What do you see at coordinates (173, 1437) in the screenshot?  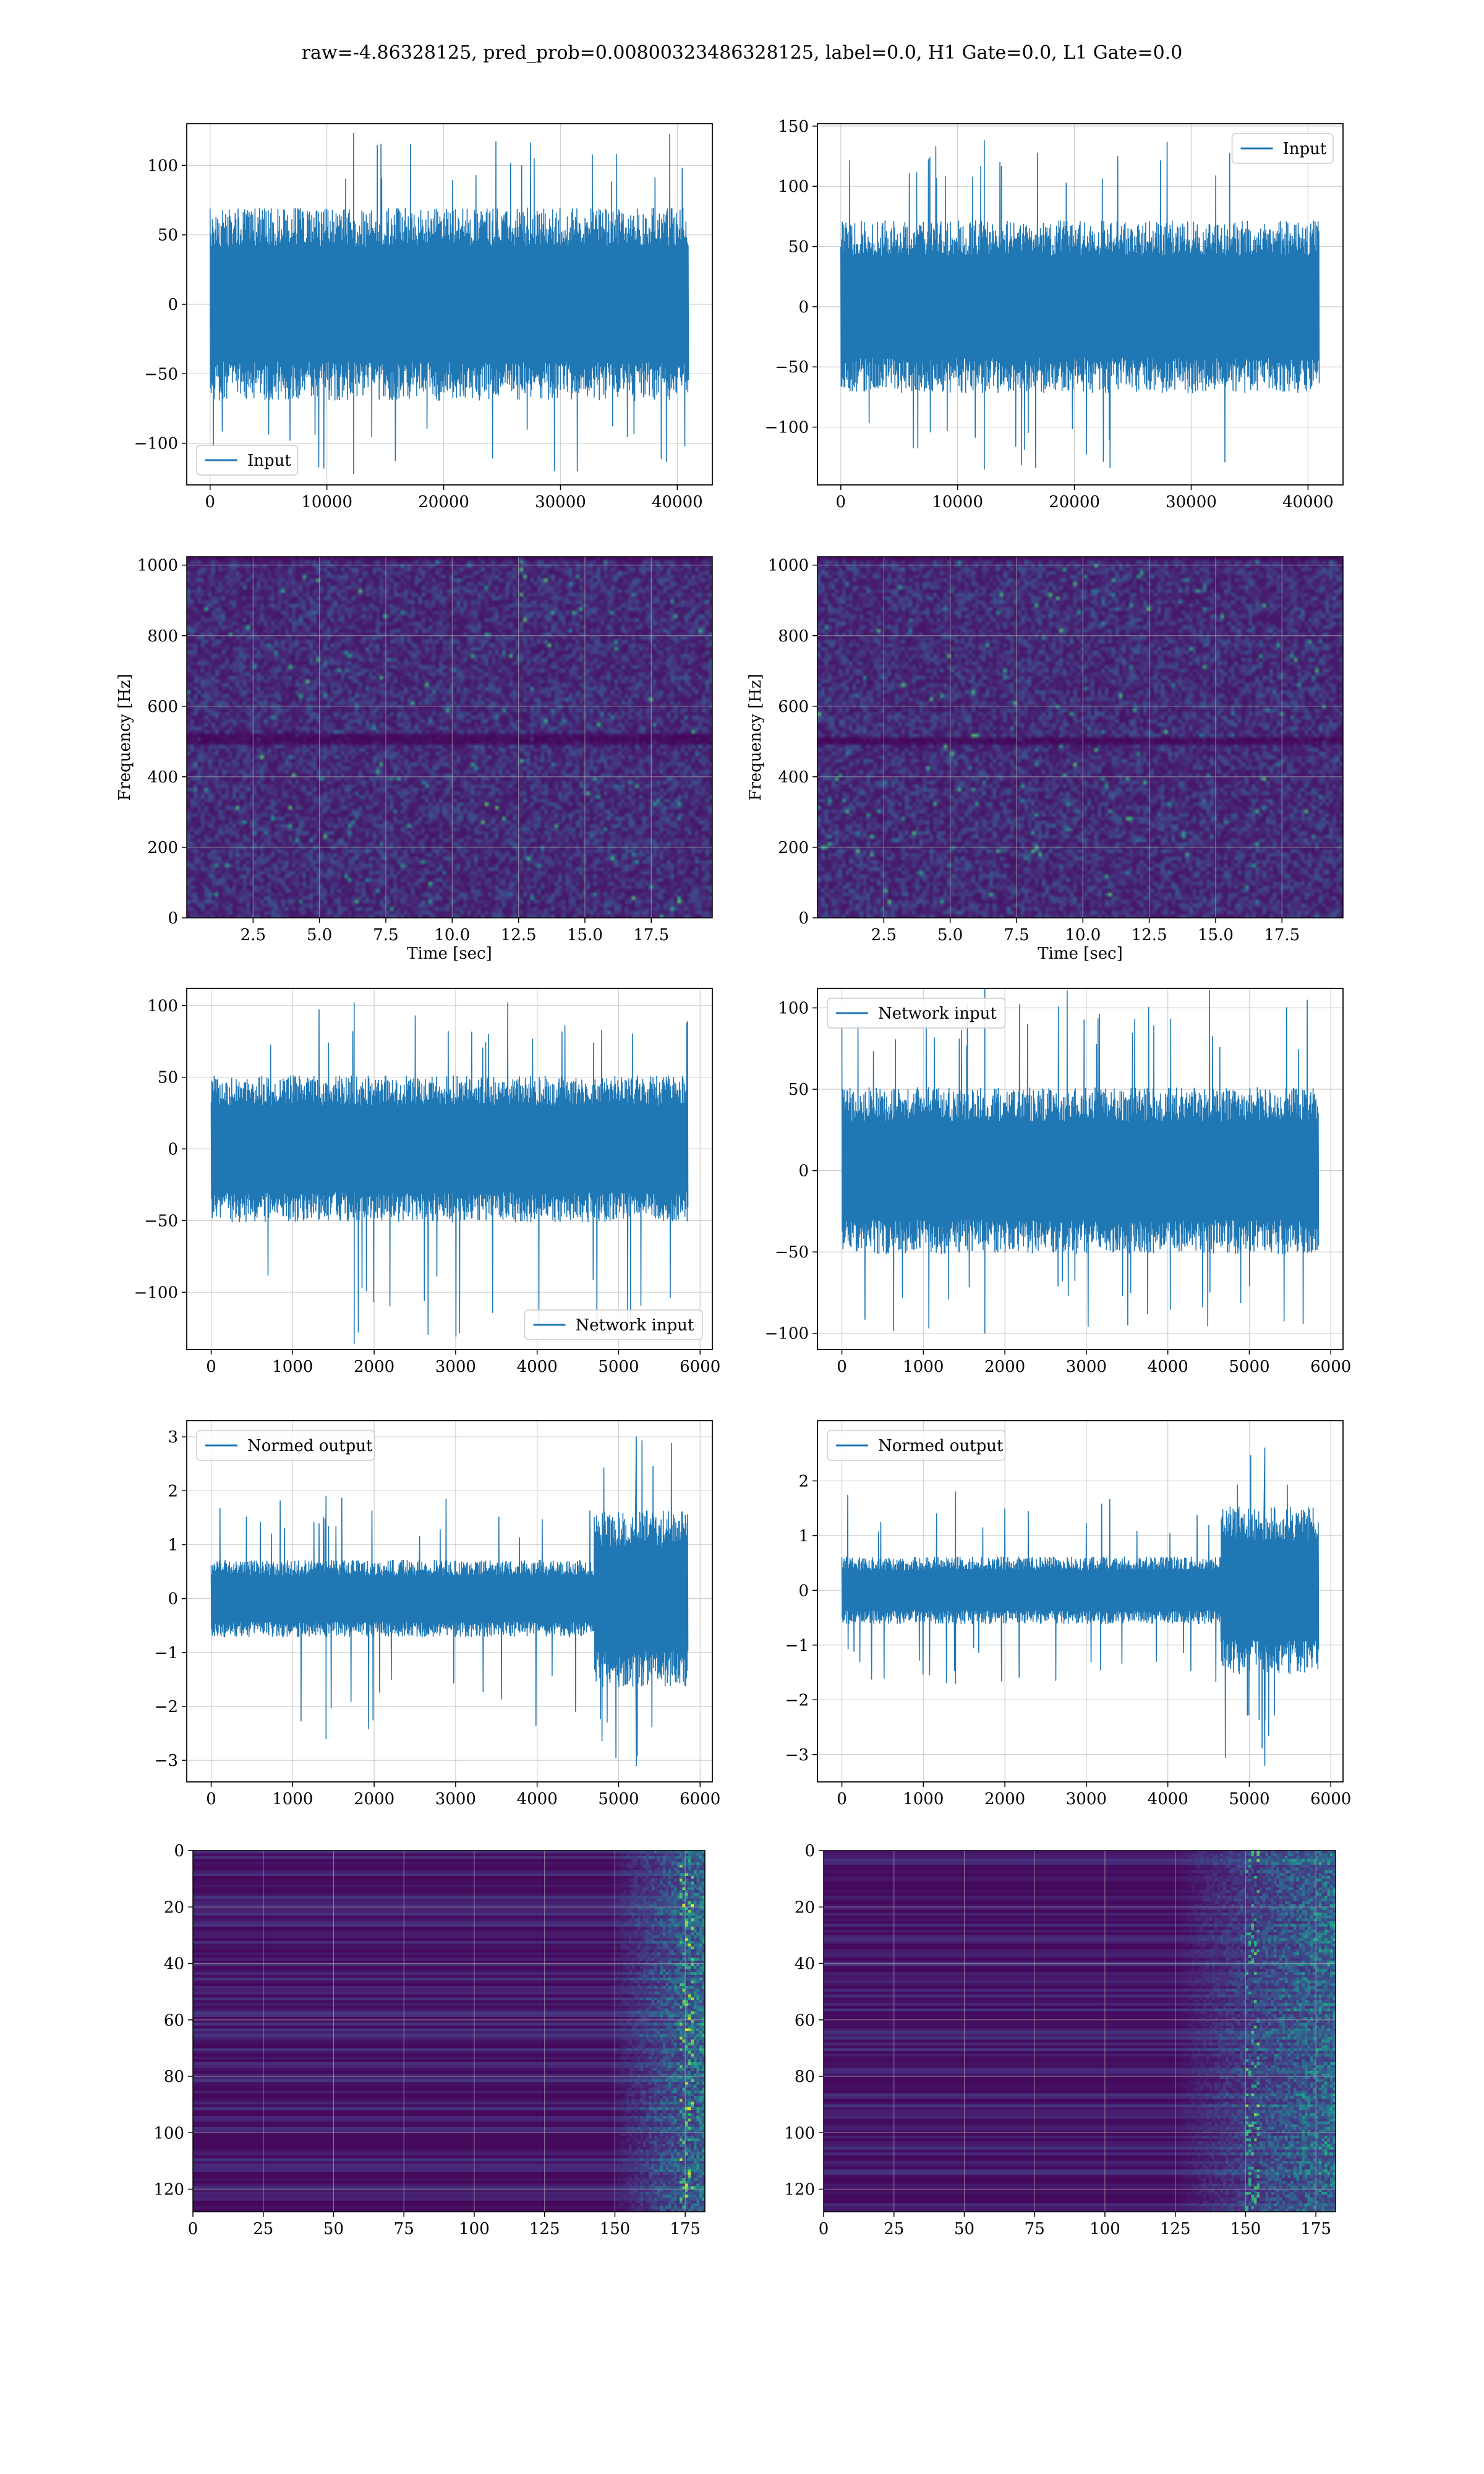 I see `y-tick-label: 3` at bounding box center [173, 1437].